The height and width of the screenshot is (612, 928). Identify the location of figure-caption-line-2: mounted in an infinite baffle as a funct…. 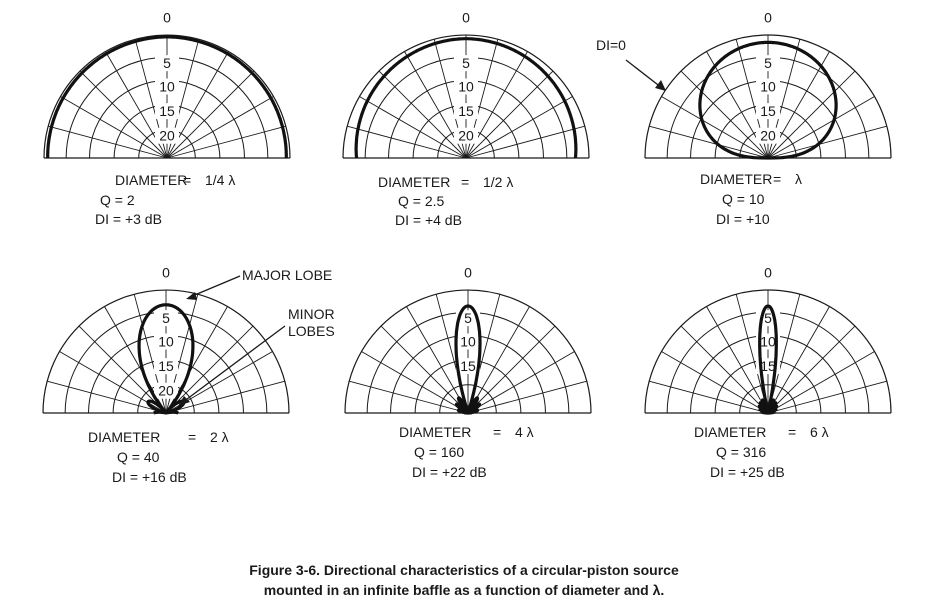
(464, 590).